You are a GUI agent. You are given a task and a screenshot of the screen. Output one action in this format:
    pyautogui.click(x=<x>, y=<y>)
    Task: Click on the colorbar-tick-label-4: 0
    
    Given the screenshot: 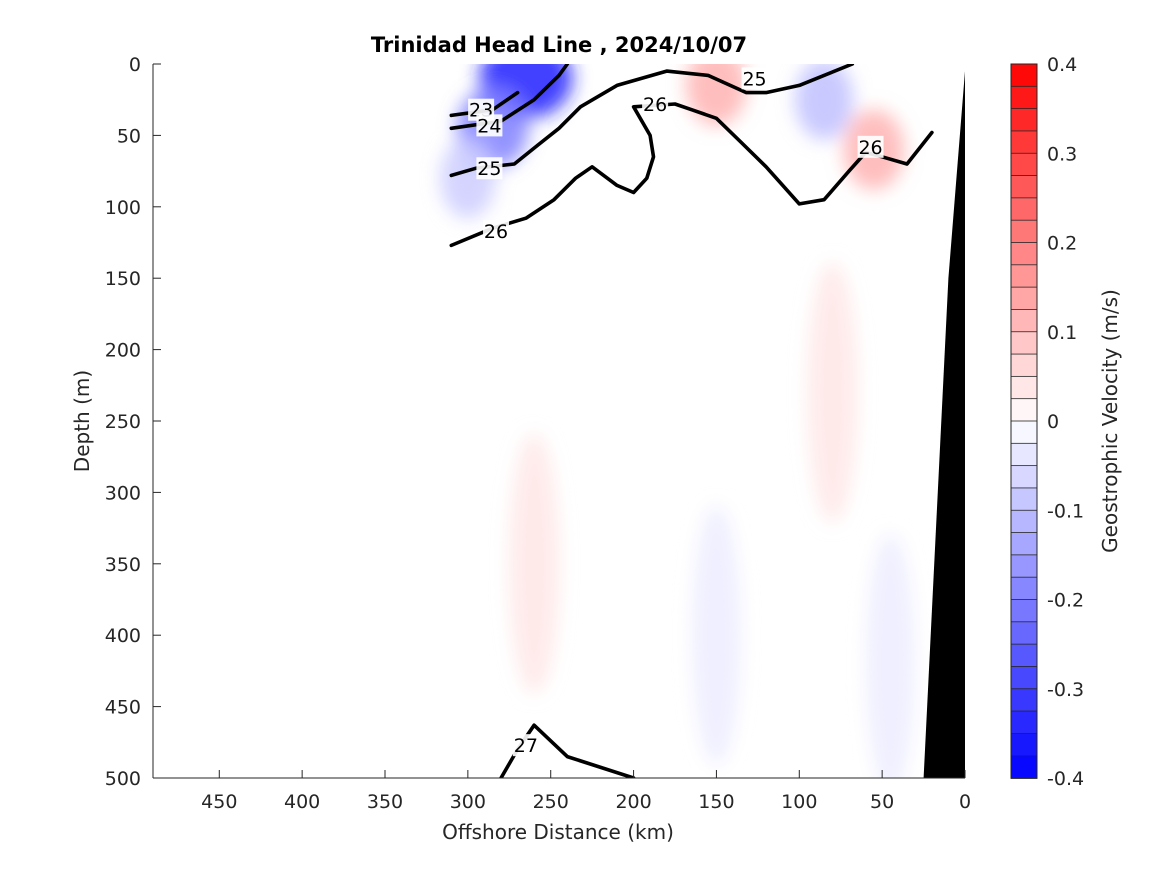 What is the action you would take?
    pyautogui.click(x=1053, y=422)
    